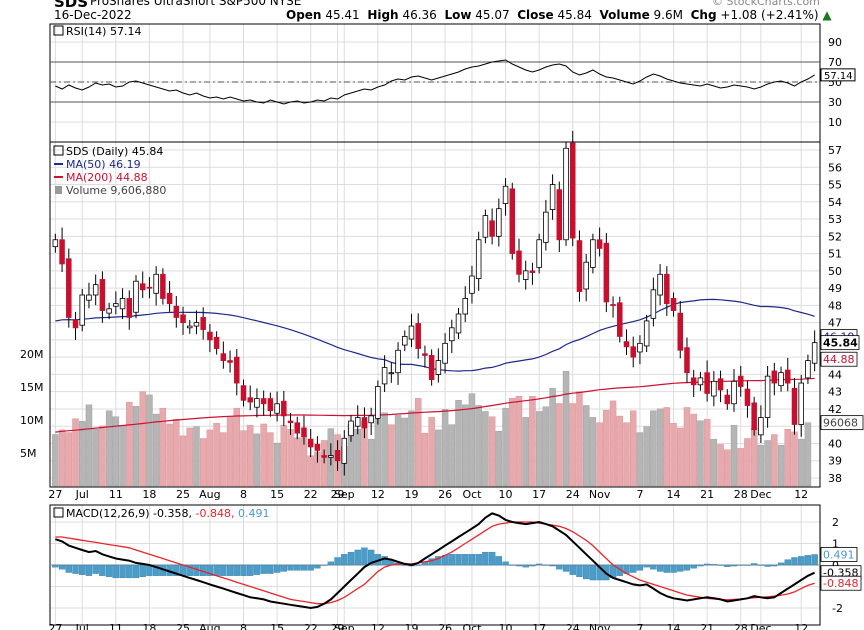  I want to click on volume-tick-label: 5M, so click(28, 453).